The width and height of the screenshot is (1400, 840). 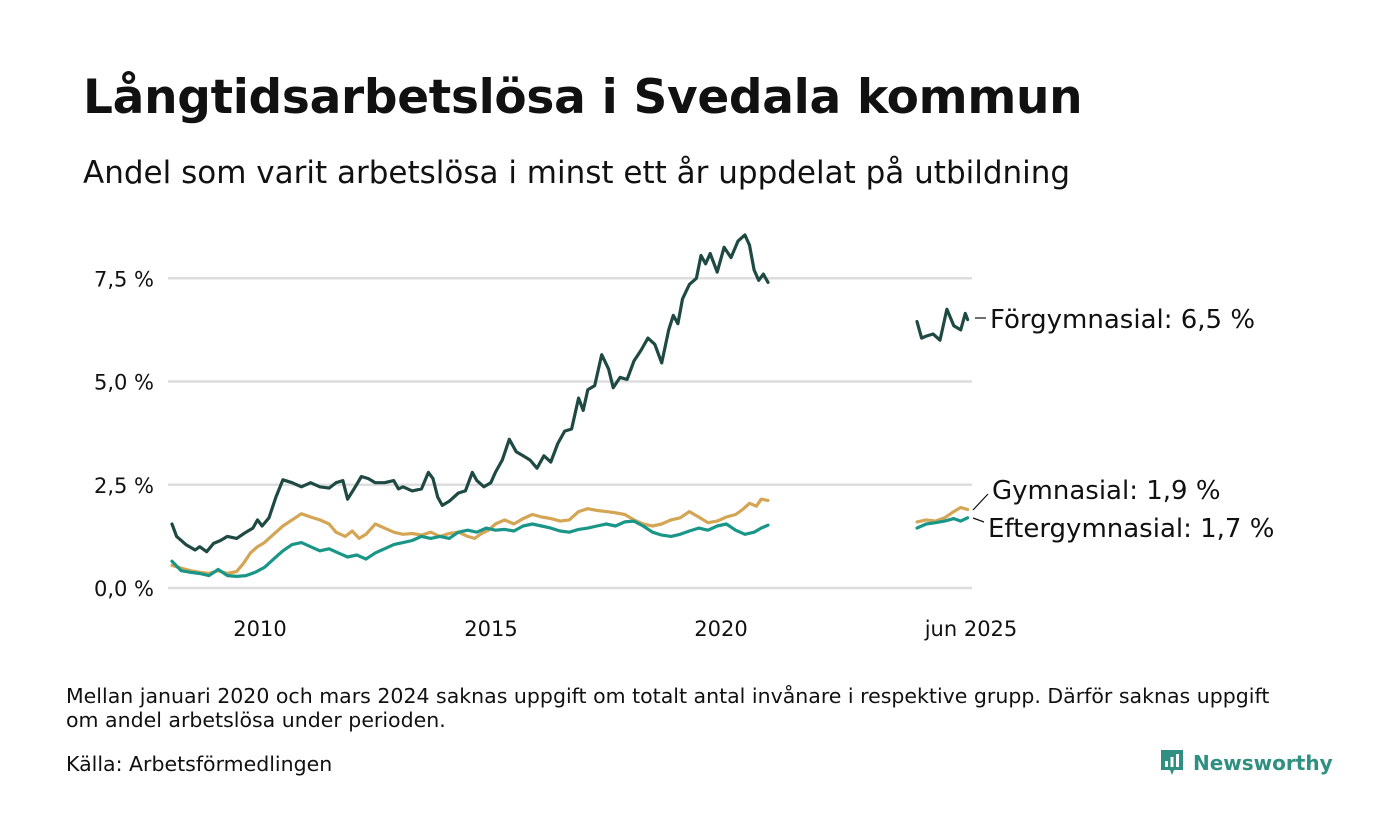 What do you see at coordinates (1172, 762) in the screenshot?
I see `newsworthy-logo-icon` at bounding box center [1172, 762].